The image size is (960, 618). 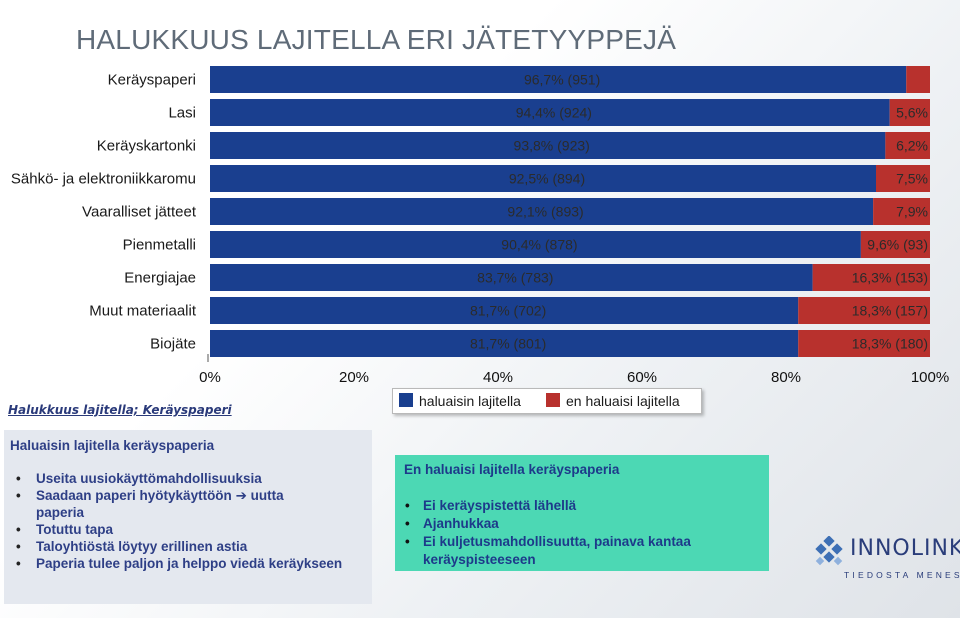 I want to click on bar-value-label-unwilling: 5,6%, so click(x=912, y=113).